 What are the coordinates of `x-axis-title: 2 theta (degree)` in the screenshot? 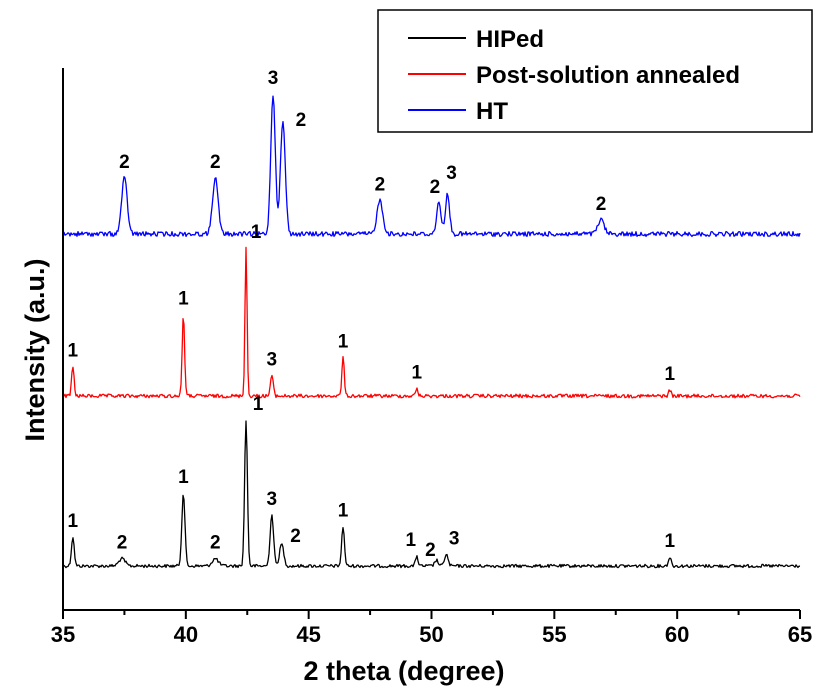 It's located at (403, 671).